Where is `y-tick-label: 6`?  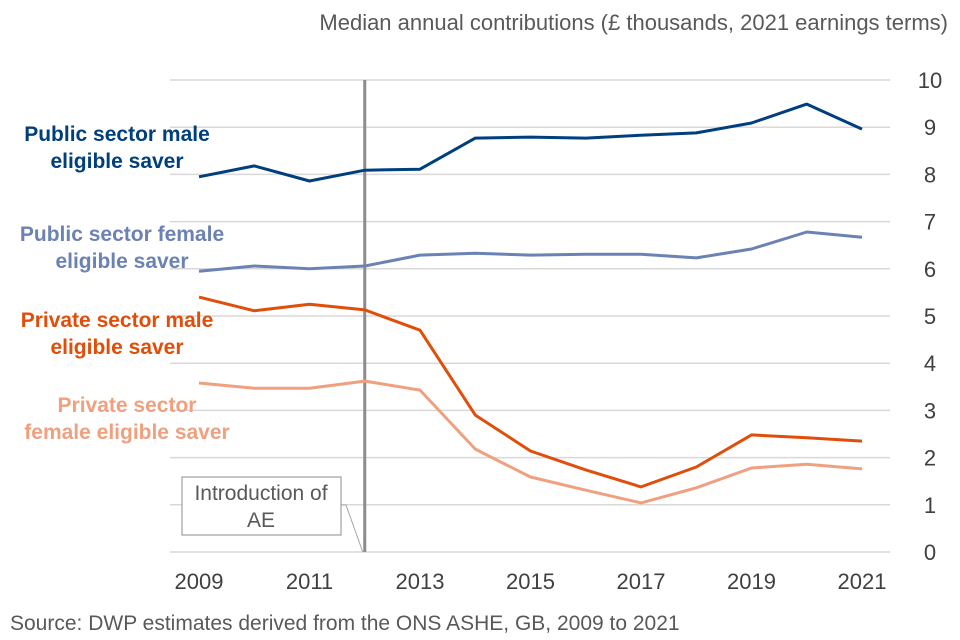
y-tick-label: 6 is located at coordinates (930, 269).